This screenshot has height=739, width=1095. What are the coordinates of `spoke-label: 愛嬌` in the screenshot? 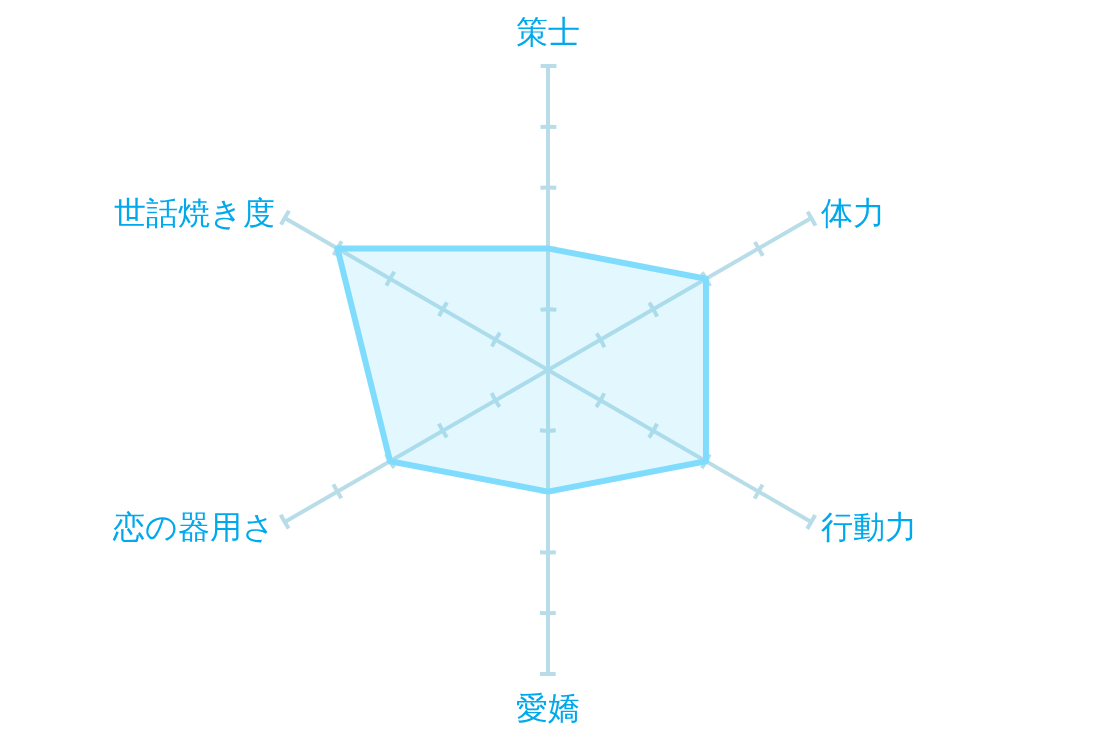 It's located at (548, 708).